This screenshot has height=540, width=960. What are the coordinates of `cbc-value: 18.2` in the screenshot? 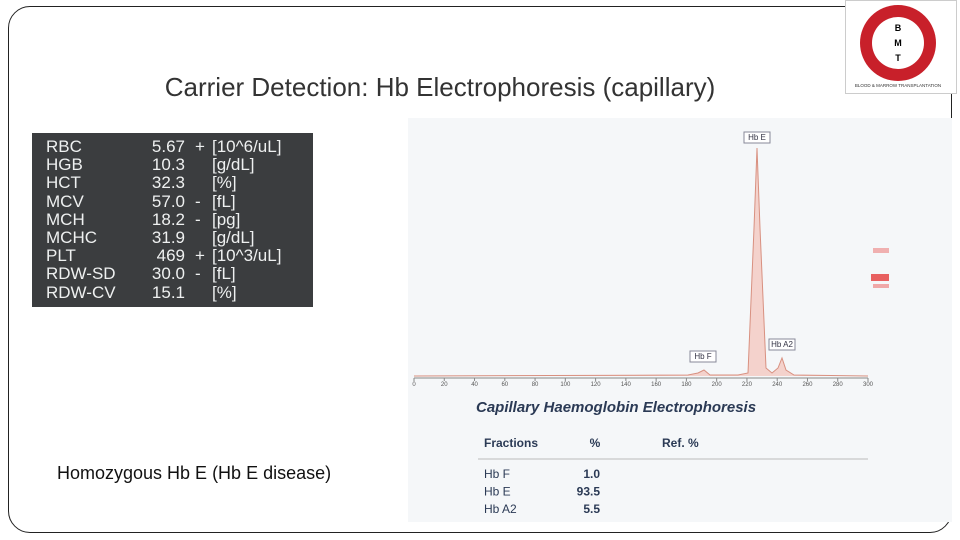 It's located at (168, 219).